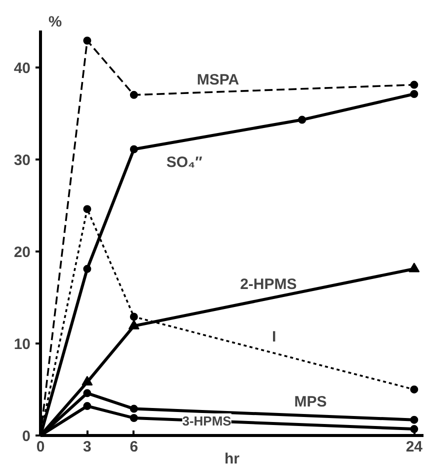 The height and width of the screenshot is (474, 439). I want to click on series-label: MPS, so click(310, 401).